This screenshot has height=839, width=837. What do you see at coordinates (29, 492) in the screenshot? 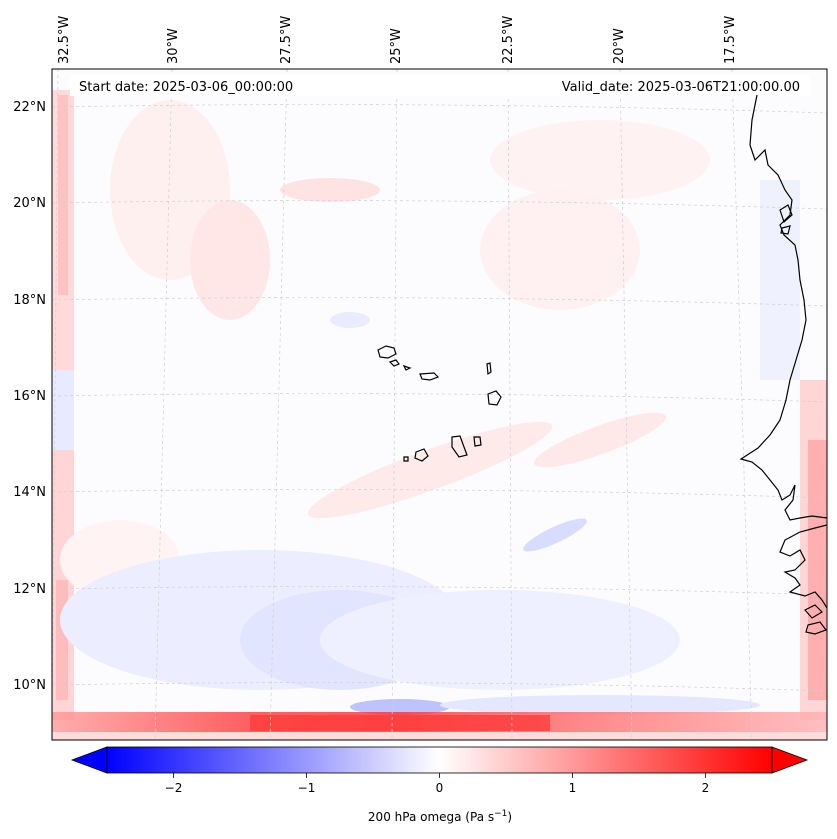
I see `lat-label: 14°N` at bounding box center [29, 492].